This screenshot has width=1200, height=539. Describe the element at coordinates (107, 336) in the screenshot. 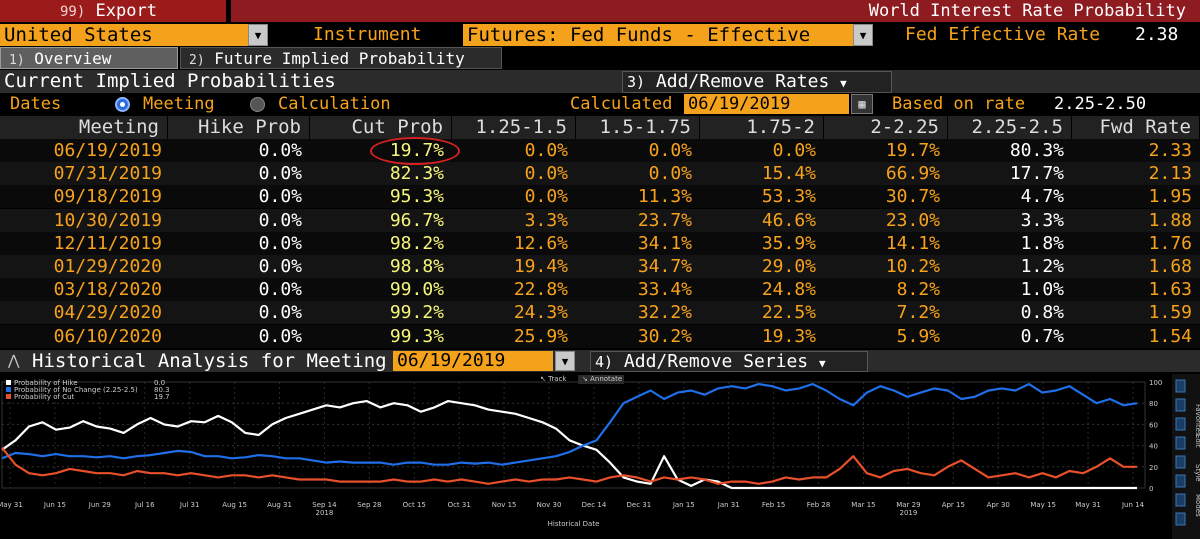

I see `table-cell: 06/10/2020` at that location.